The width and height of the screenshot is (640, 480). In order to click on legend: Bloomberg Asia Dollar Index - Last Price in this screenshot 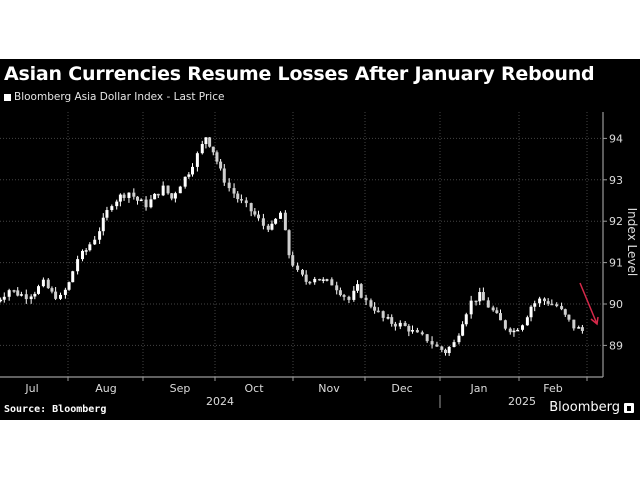, I will do `click(114, 97)`.